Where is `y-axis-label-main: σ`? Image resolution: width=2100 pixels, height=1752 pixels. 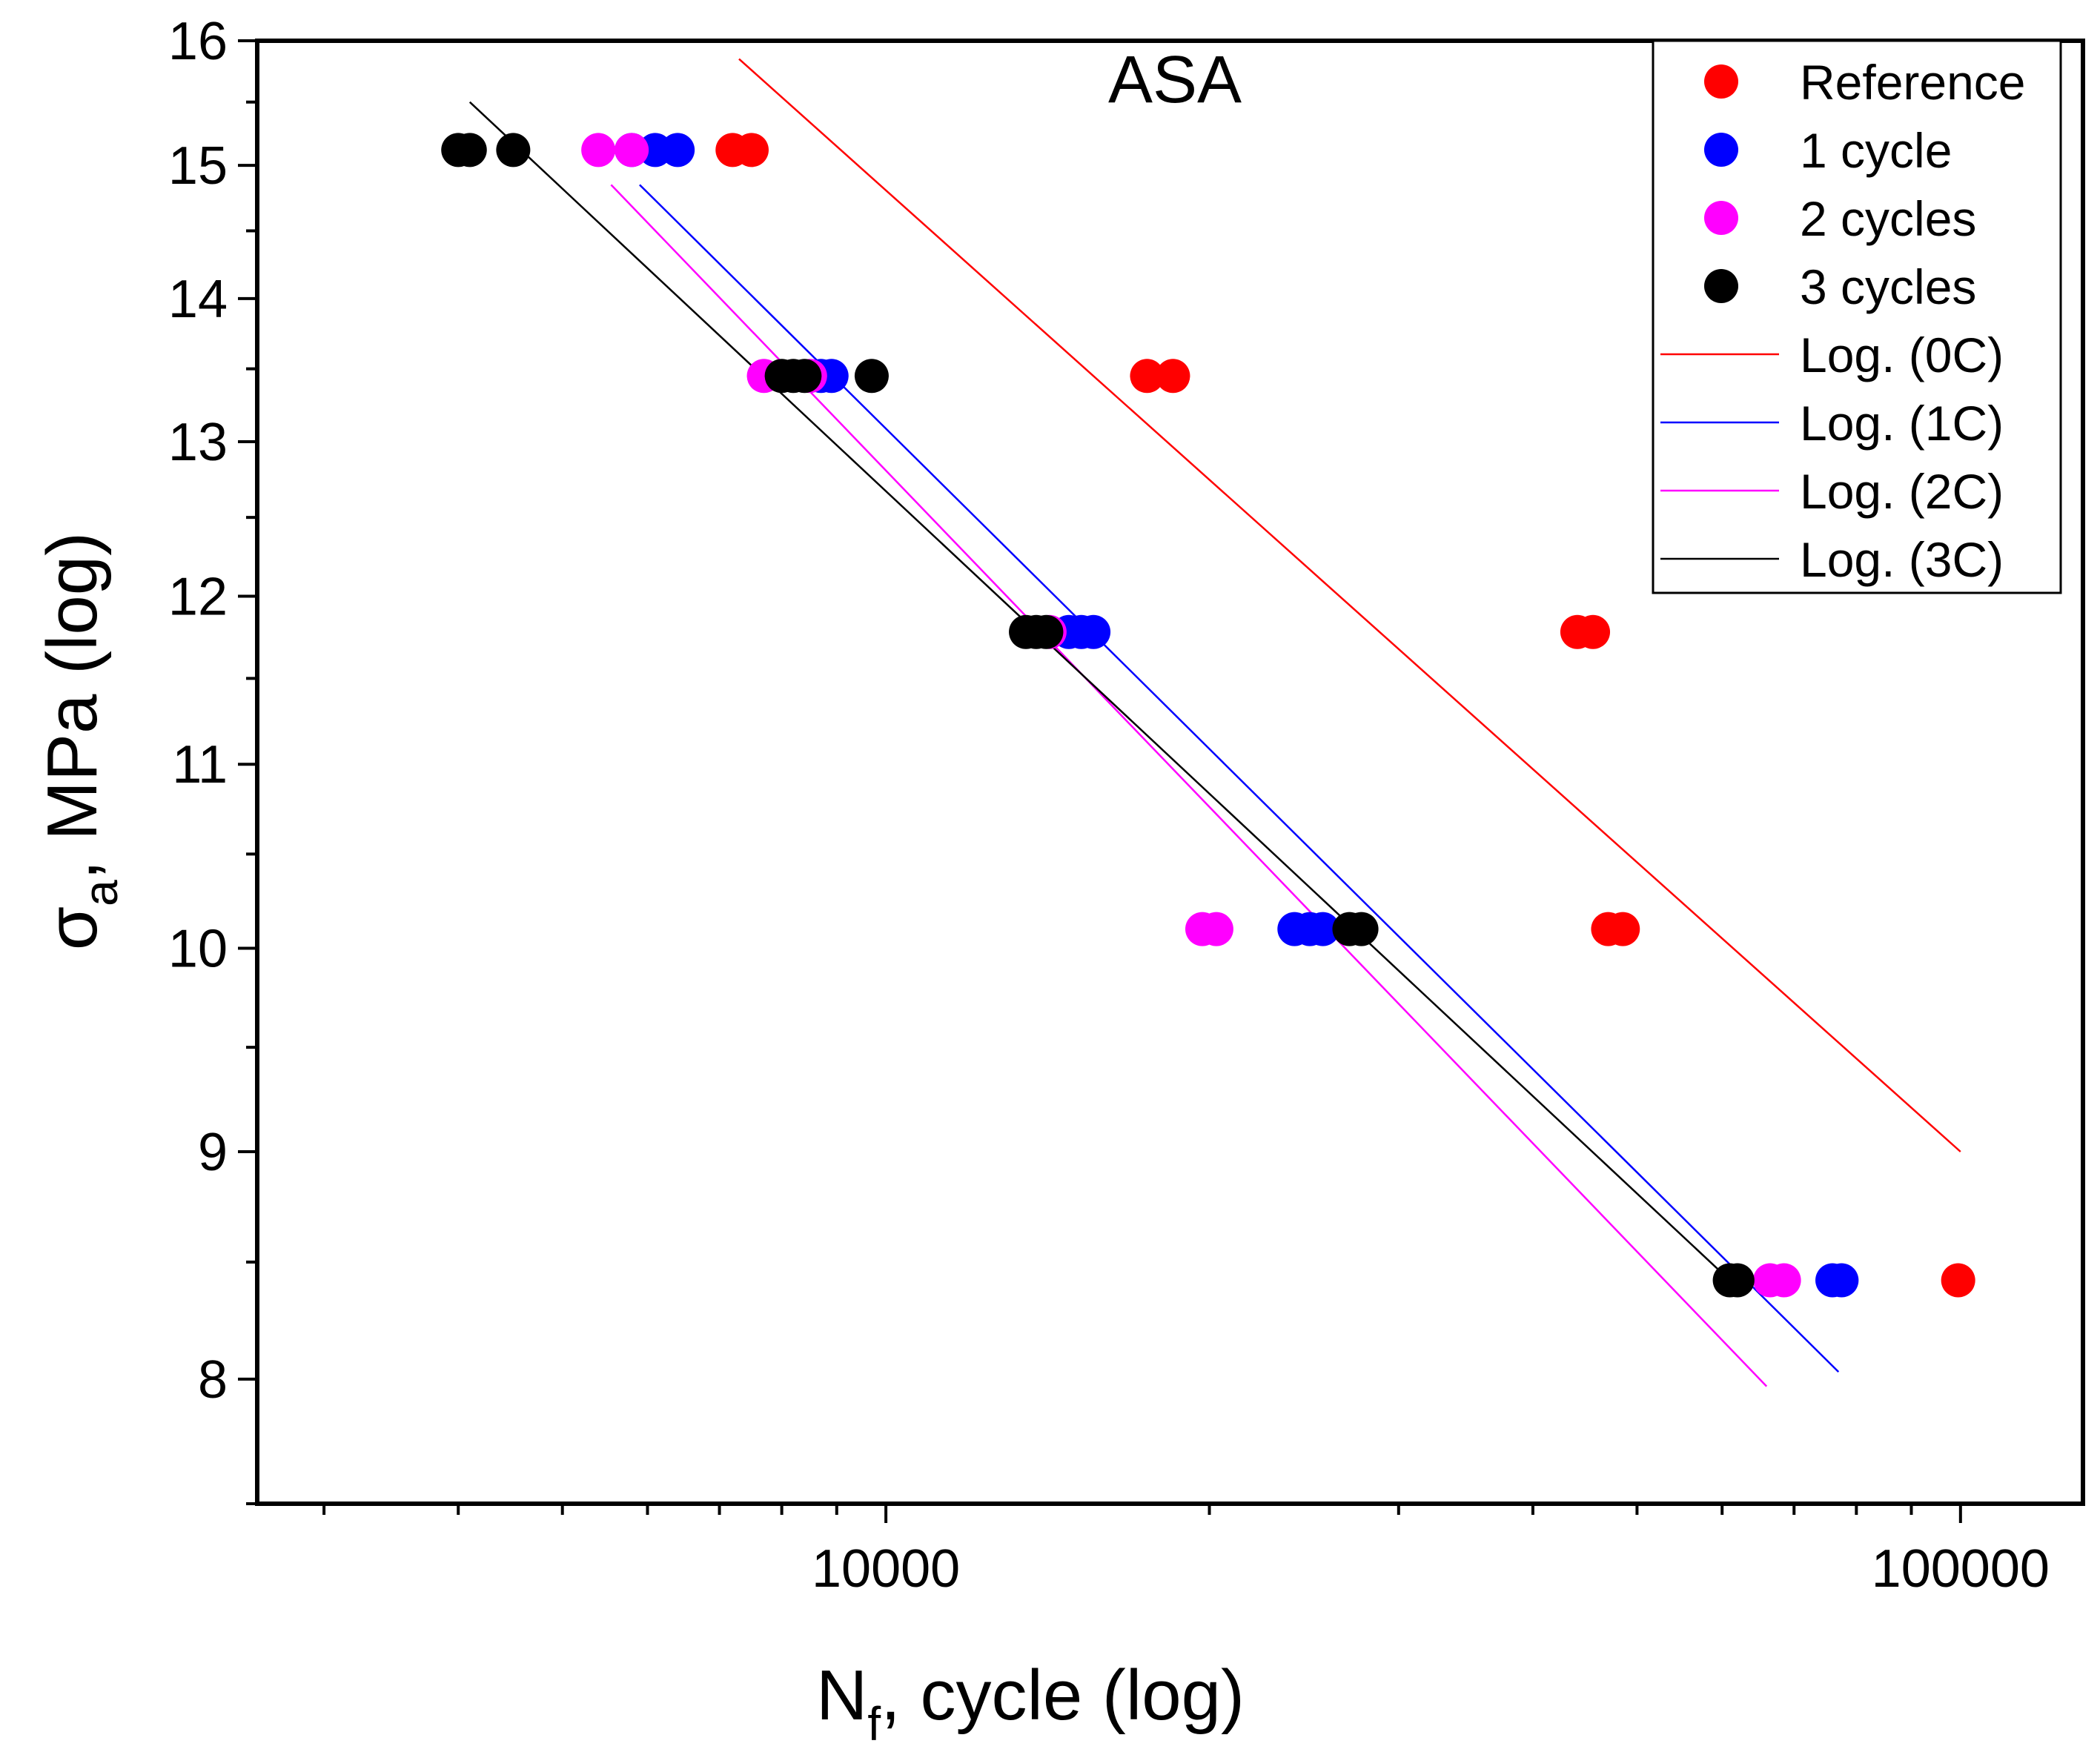 y-axis-label-main: σ is located at coordinates (72, 928).